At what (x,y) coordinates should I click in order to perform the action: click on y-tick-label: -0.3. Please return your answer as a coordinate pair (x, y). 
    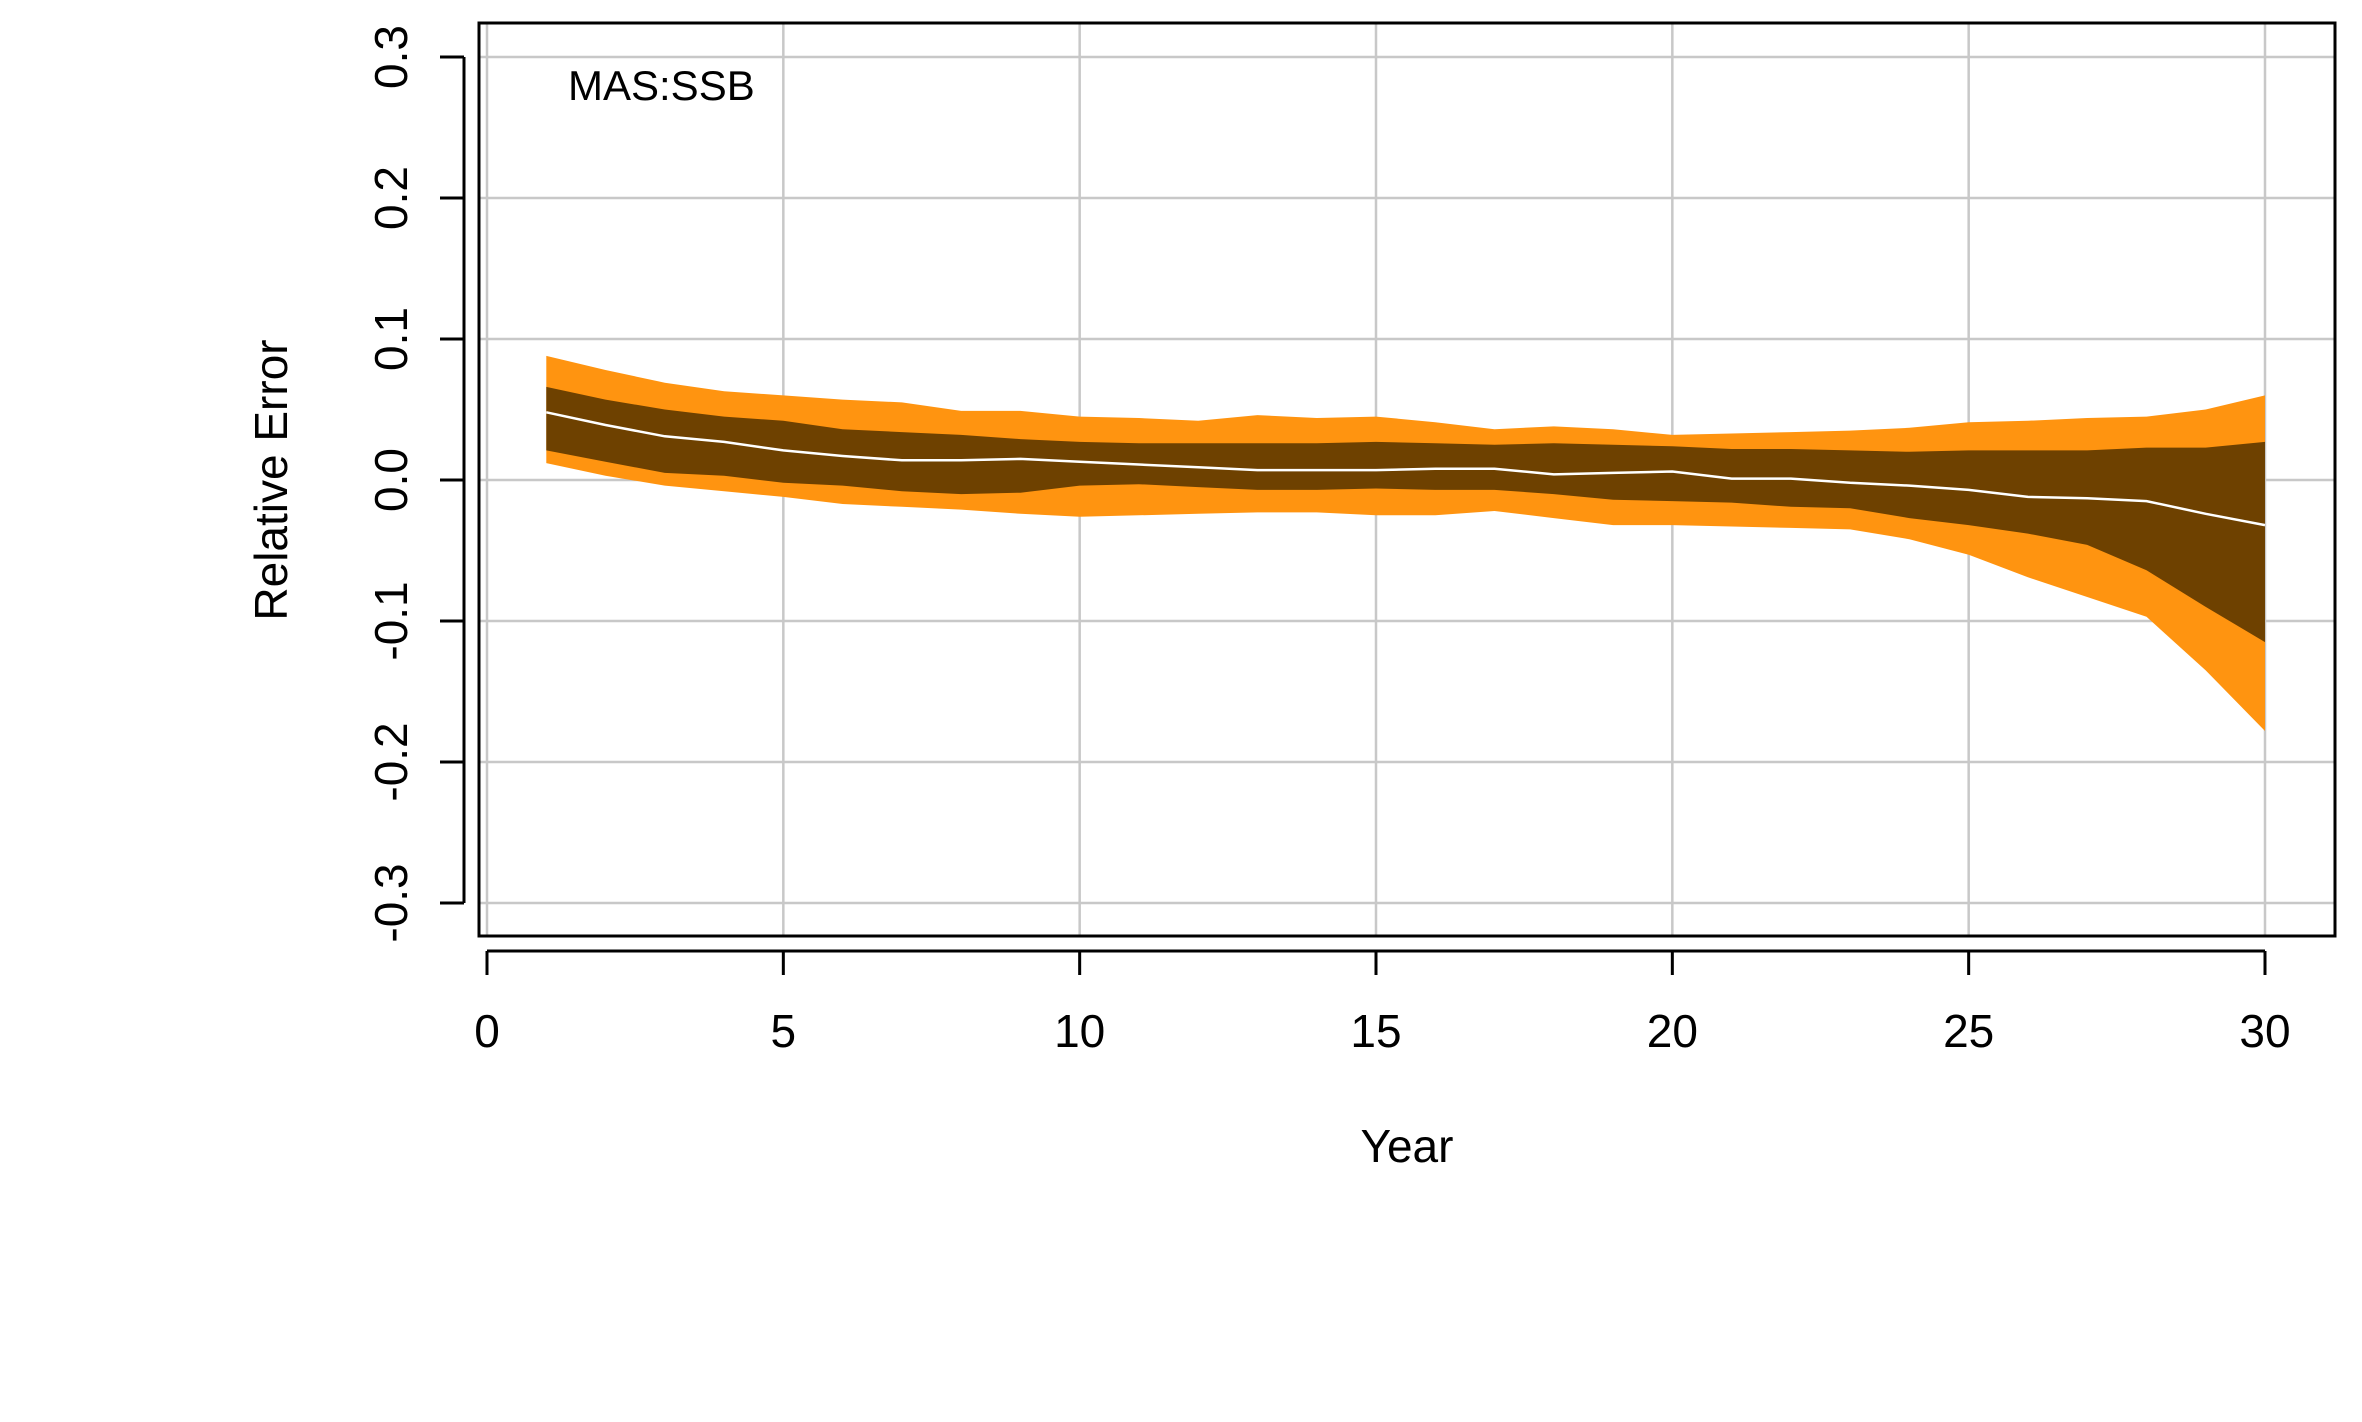
    Looking at the image, I should click on (391, 902).